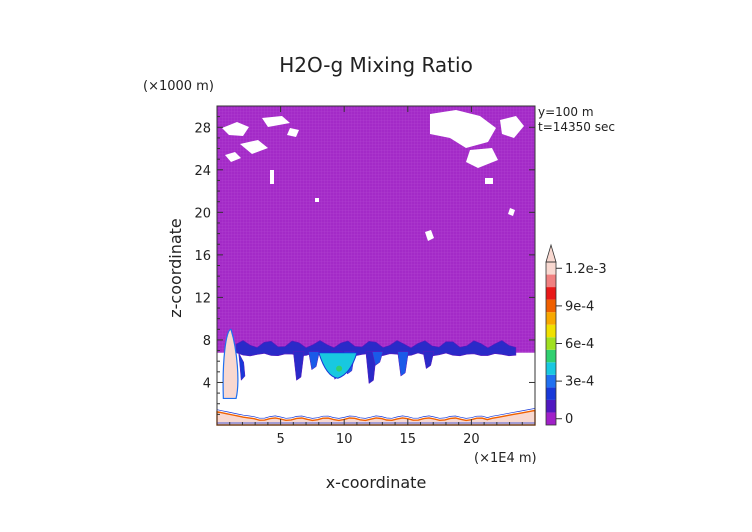  What do you see at coordinates (230, 364) in the screenshot?
I see `left-column` at bounding box center [230, 364].